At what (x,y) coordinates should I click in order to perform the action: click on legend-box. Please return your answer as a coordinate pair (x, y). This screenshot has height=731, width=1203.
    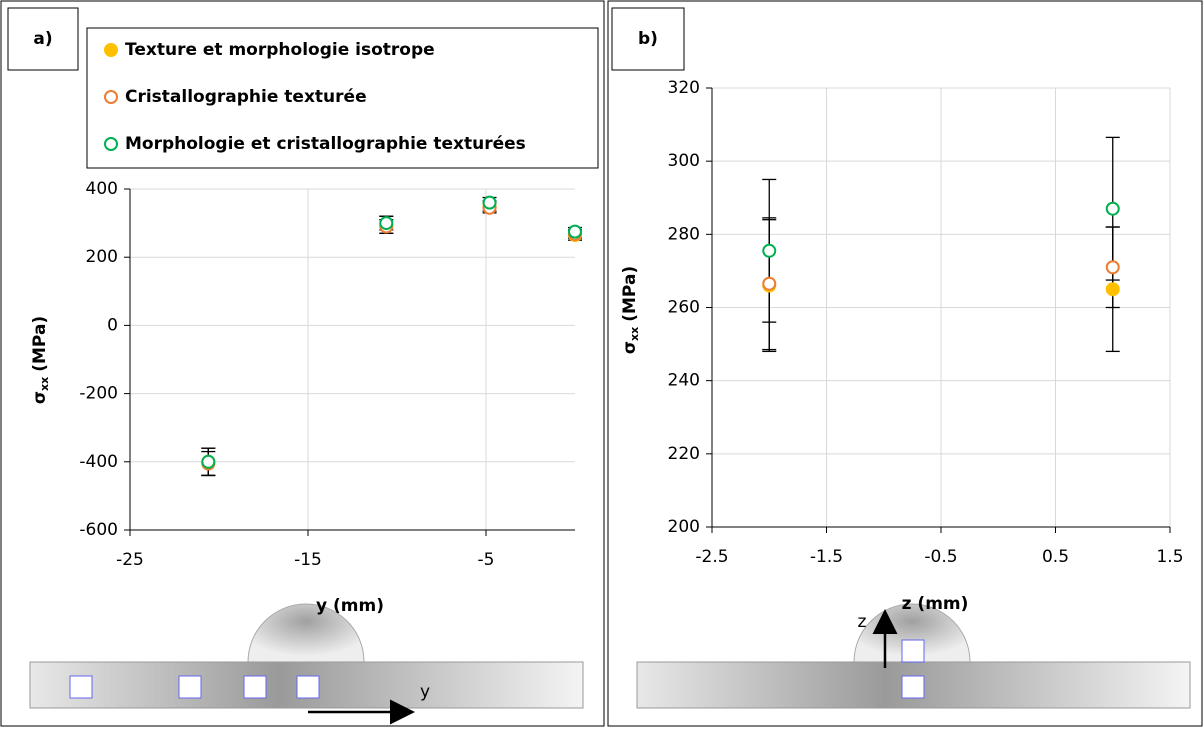
    Looking at the image, I should click on (342, 98).